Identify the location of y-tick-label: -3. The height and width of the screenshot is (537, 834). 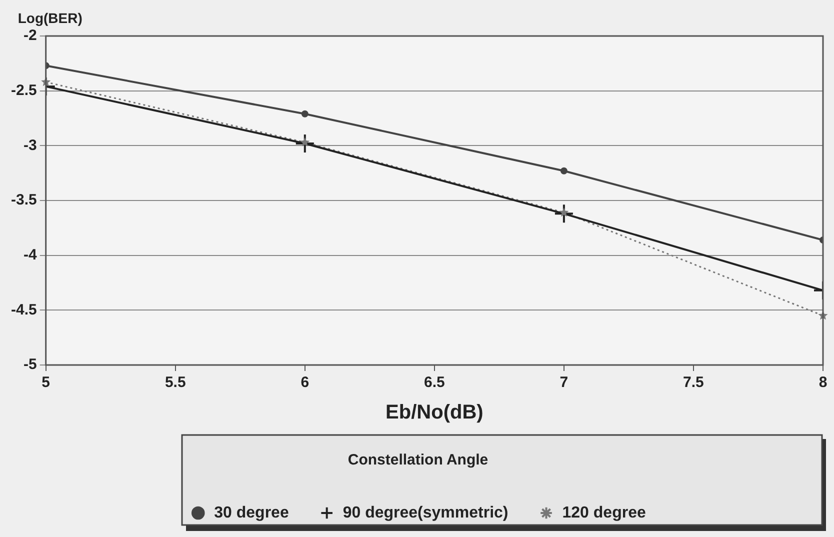
(30, 145).